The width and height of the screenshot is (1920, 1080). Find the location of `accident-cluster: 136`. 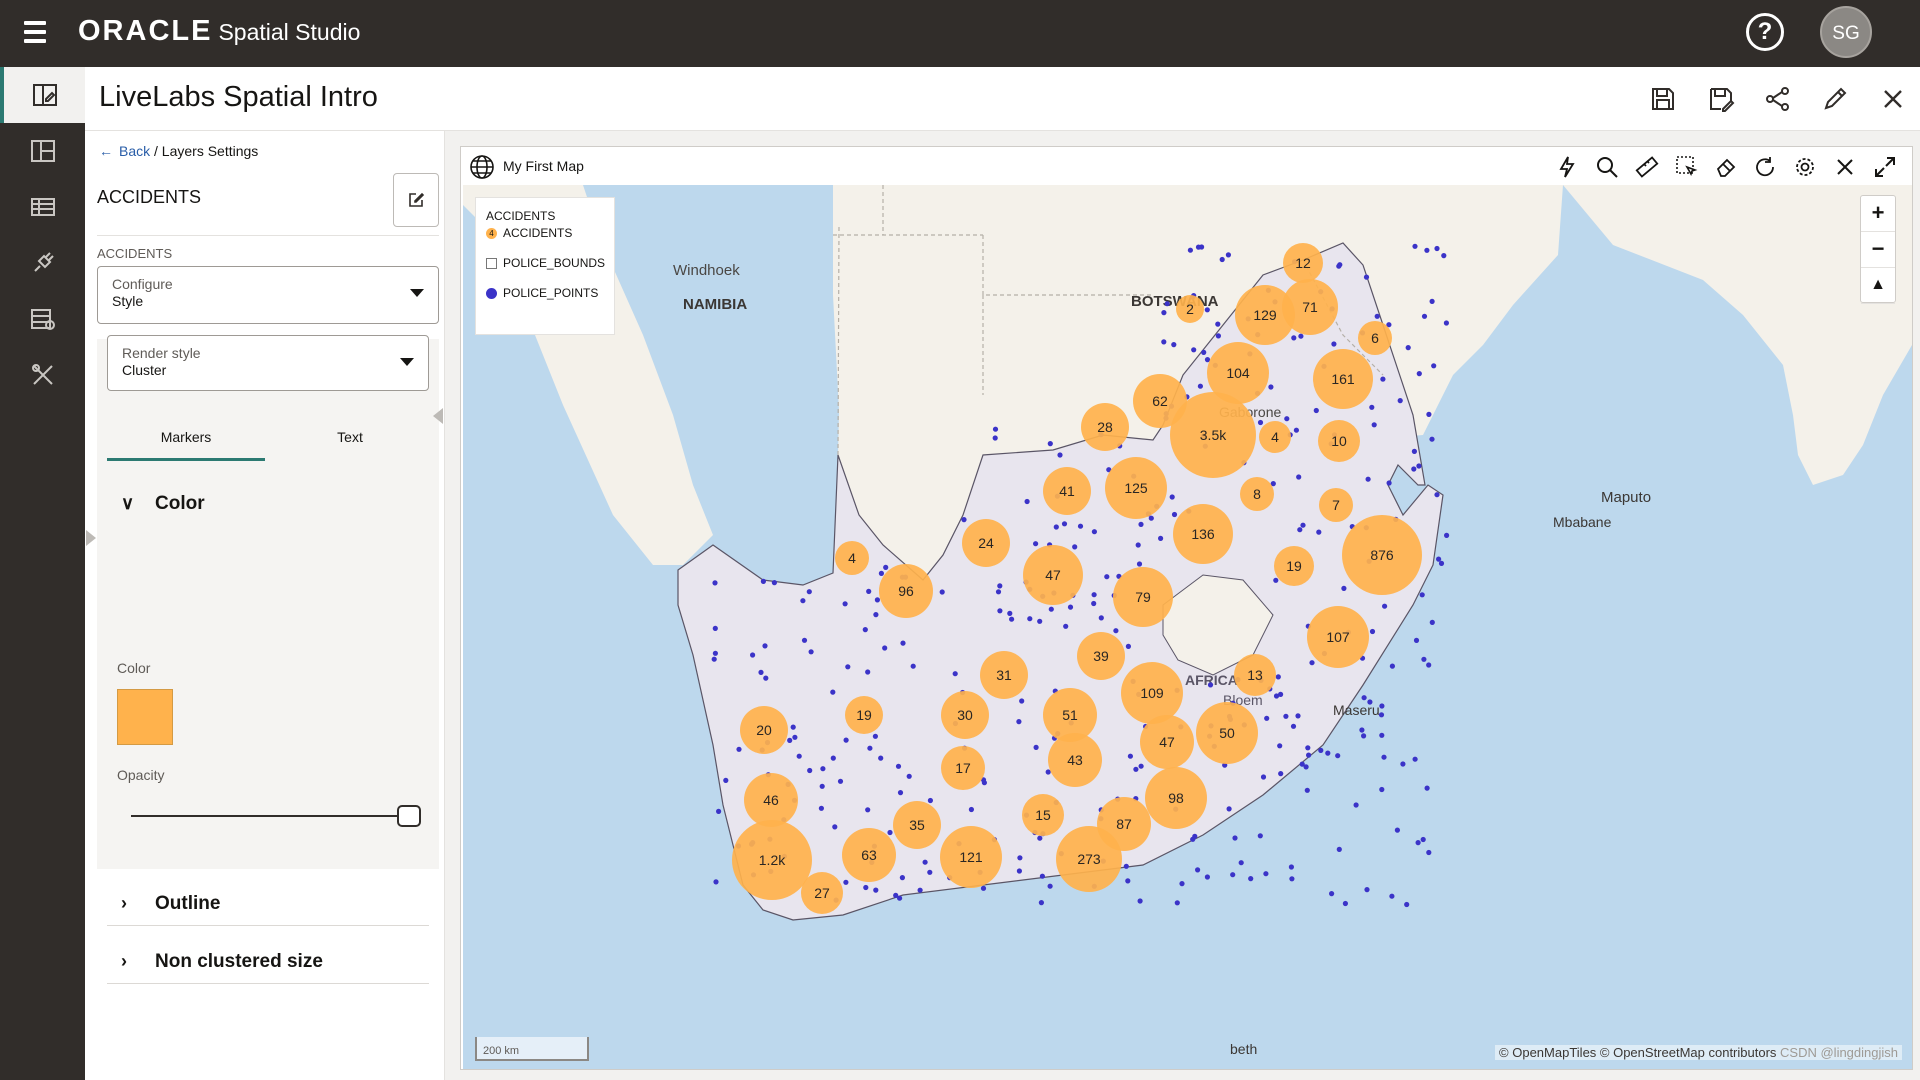

accident-cluster: 136 is located at coordinates (1203, 534).